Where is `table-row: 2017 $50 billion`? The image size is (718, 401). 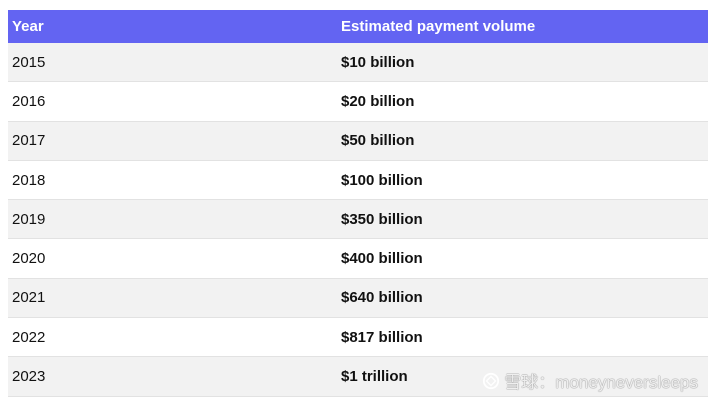
table-row: 2017 $50 billion is located at coordinates (358, 141).